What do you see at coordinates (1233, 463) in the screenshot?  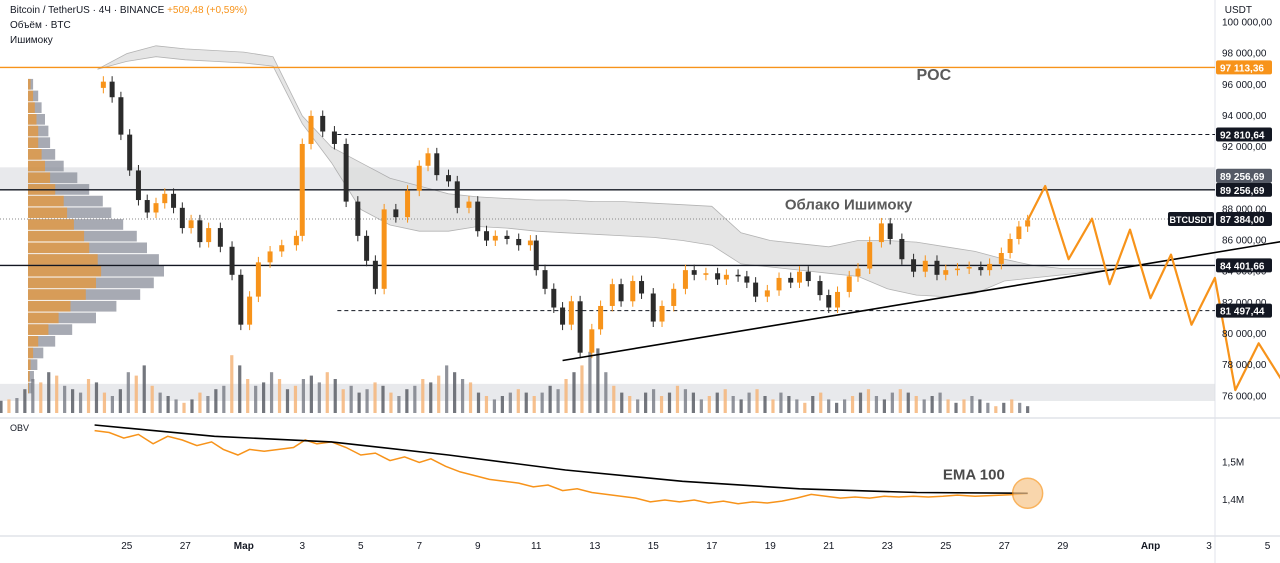 I see `obv-tick-1: 1,5M` at bounding box center [1233, 463].